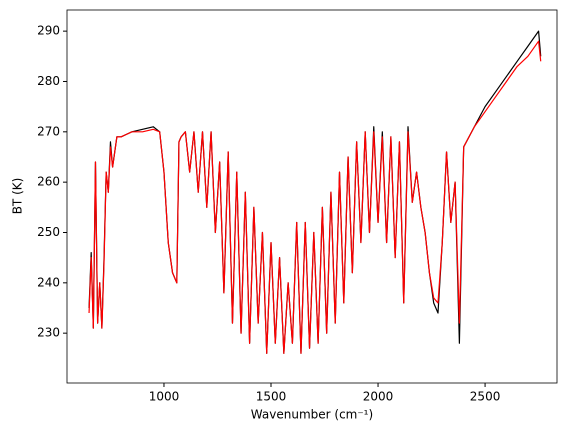 Image resolution: width=571 pixels, height=438 pixels. I want to click on y-tick-label: 260, so click(48, 182).